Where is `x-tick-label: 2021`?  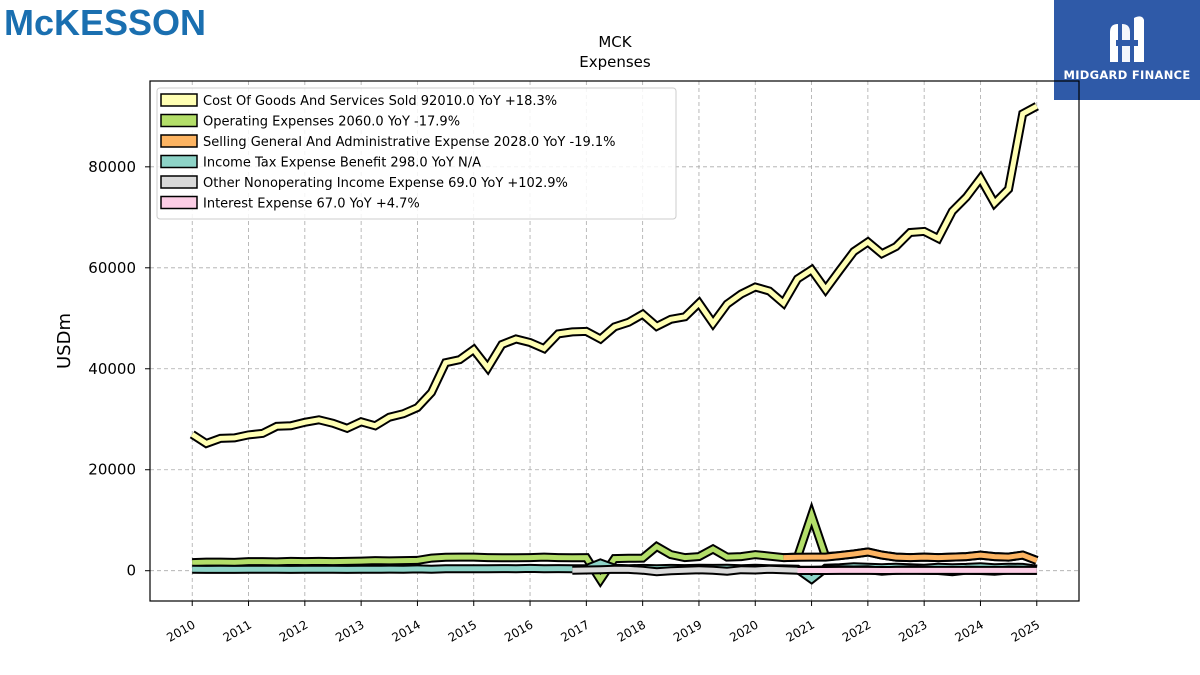 x-tick-label: 2021 is located at coordinates (800, 630).